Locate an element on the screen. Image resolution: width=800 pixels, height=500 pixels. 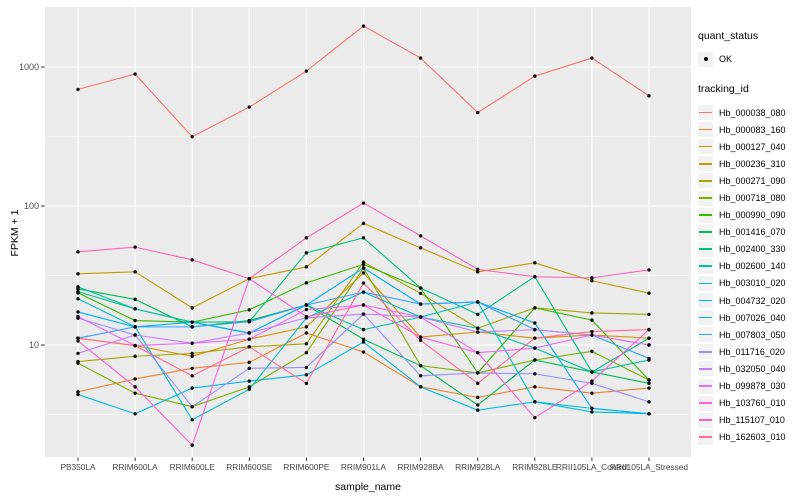
legend-title-quant-status: quant_status is located at coordinates (728, 36).